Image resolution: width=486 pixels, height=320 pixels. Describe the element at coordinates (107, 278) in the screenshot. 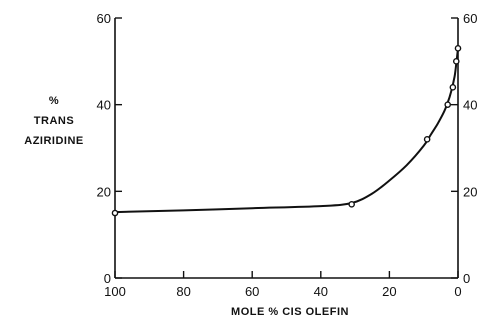

I see `y-tick-label-0: 0` at that location.